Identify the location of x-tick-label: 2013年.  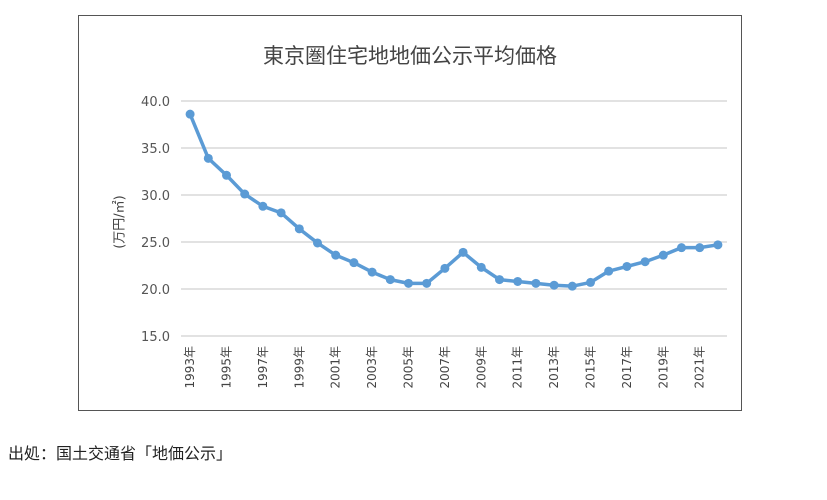
(554, 367).